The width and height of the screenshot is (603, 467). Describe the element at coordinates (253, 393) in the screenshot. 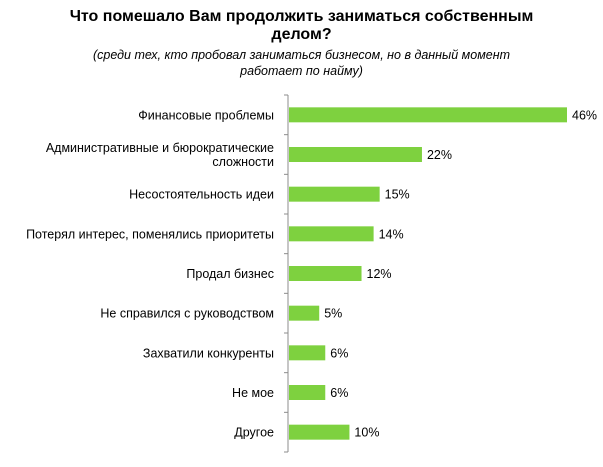

I see `category-label-8: Не мое` at that location.